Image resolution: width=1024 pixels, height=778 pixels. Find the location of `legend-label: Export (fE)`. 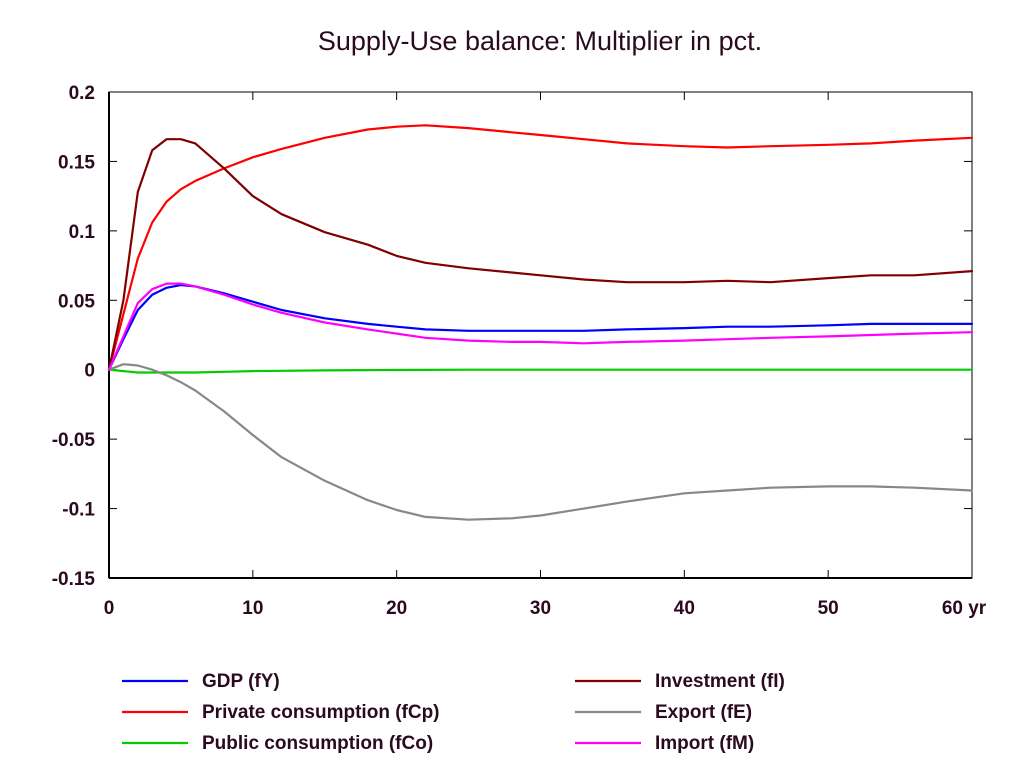

legend-label: Export (fE) is located at coordinates (703, 712).